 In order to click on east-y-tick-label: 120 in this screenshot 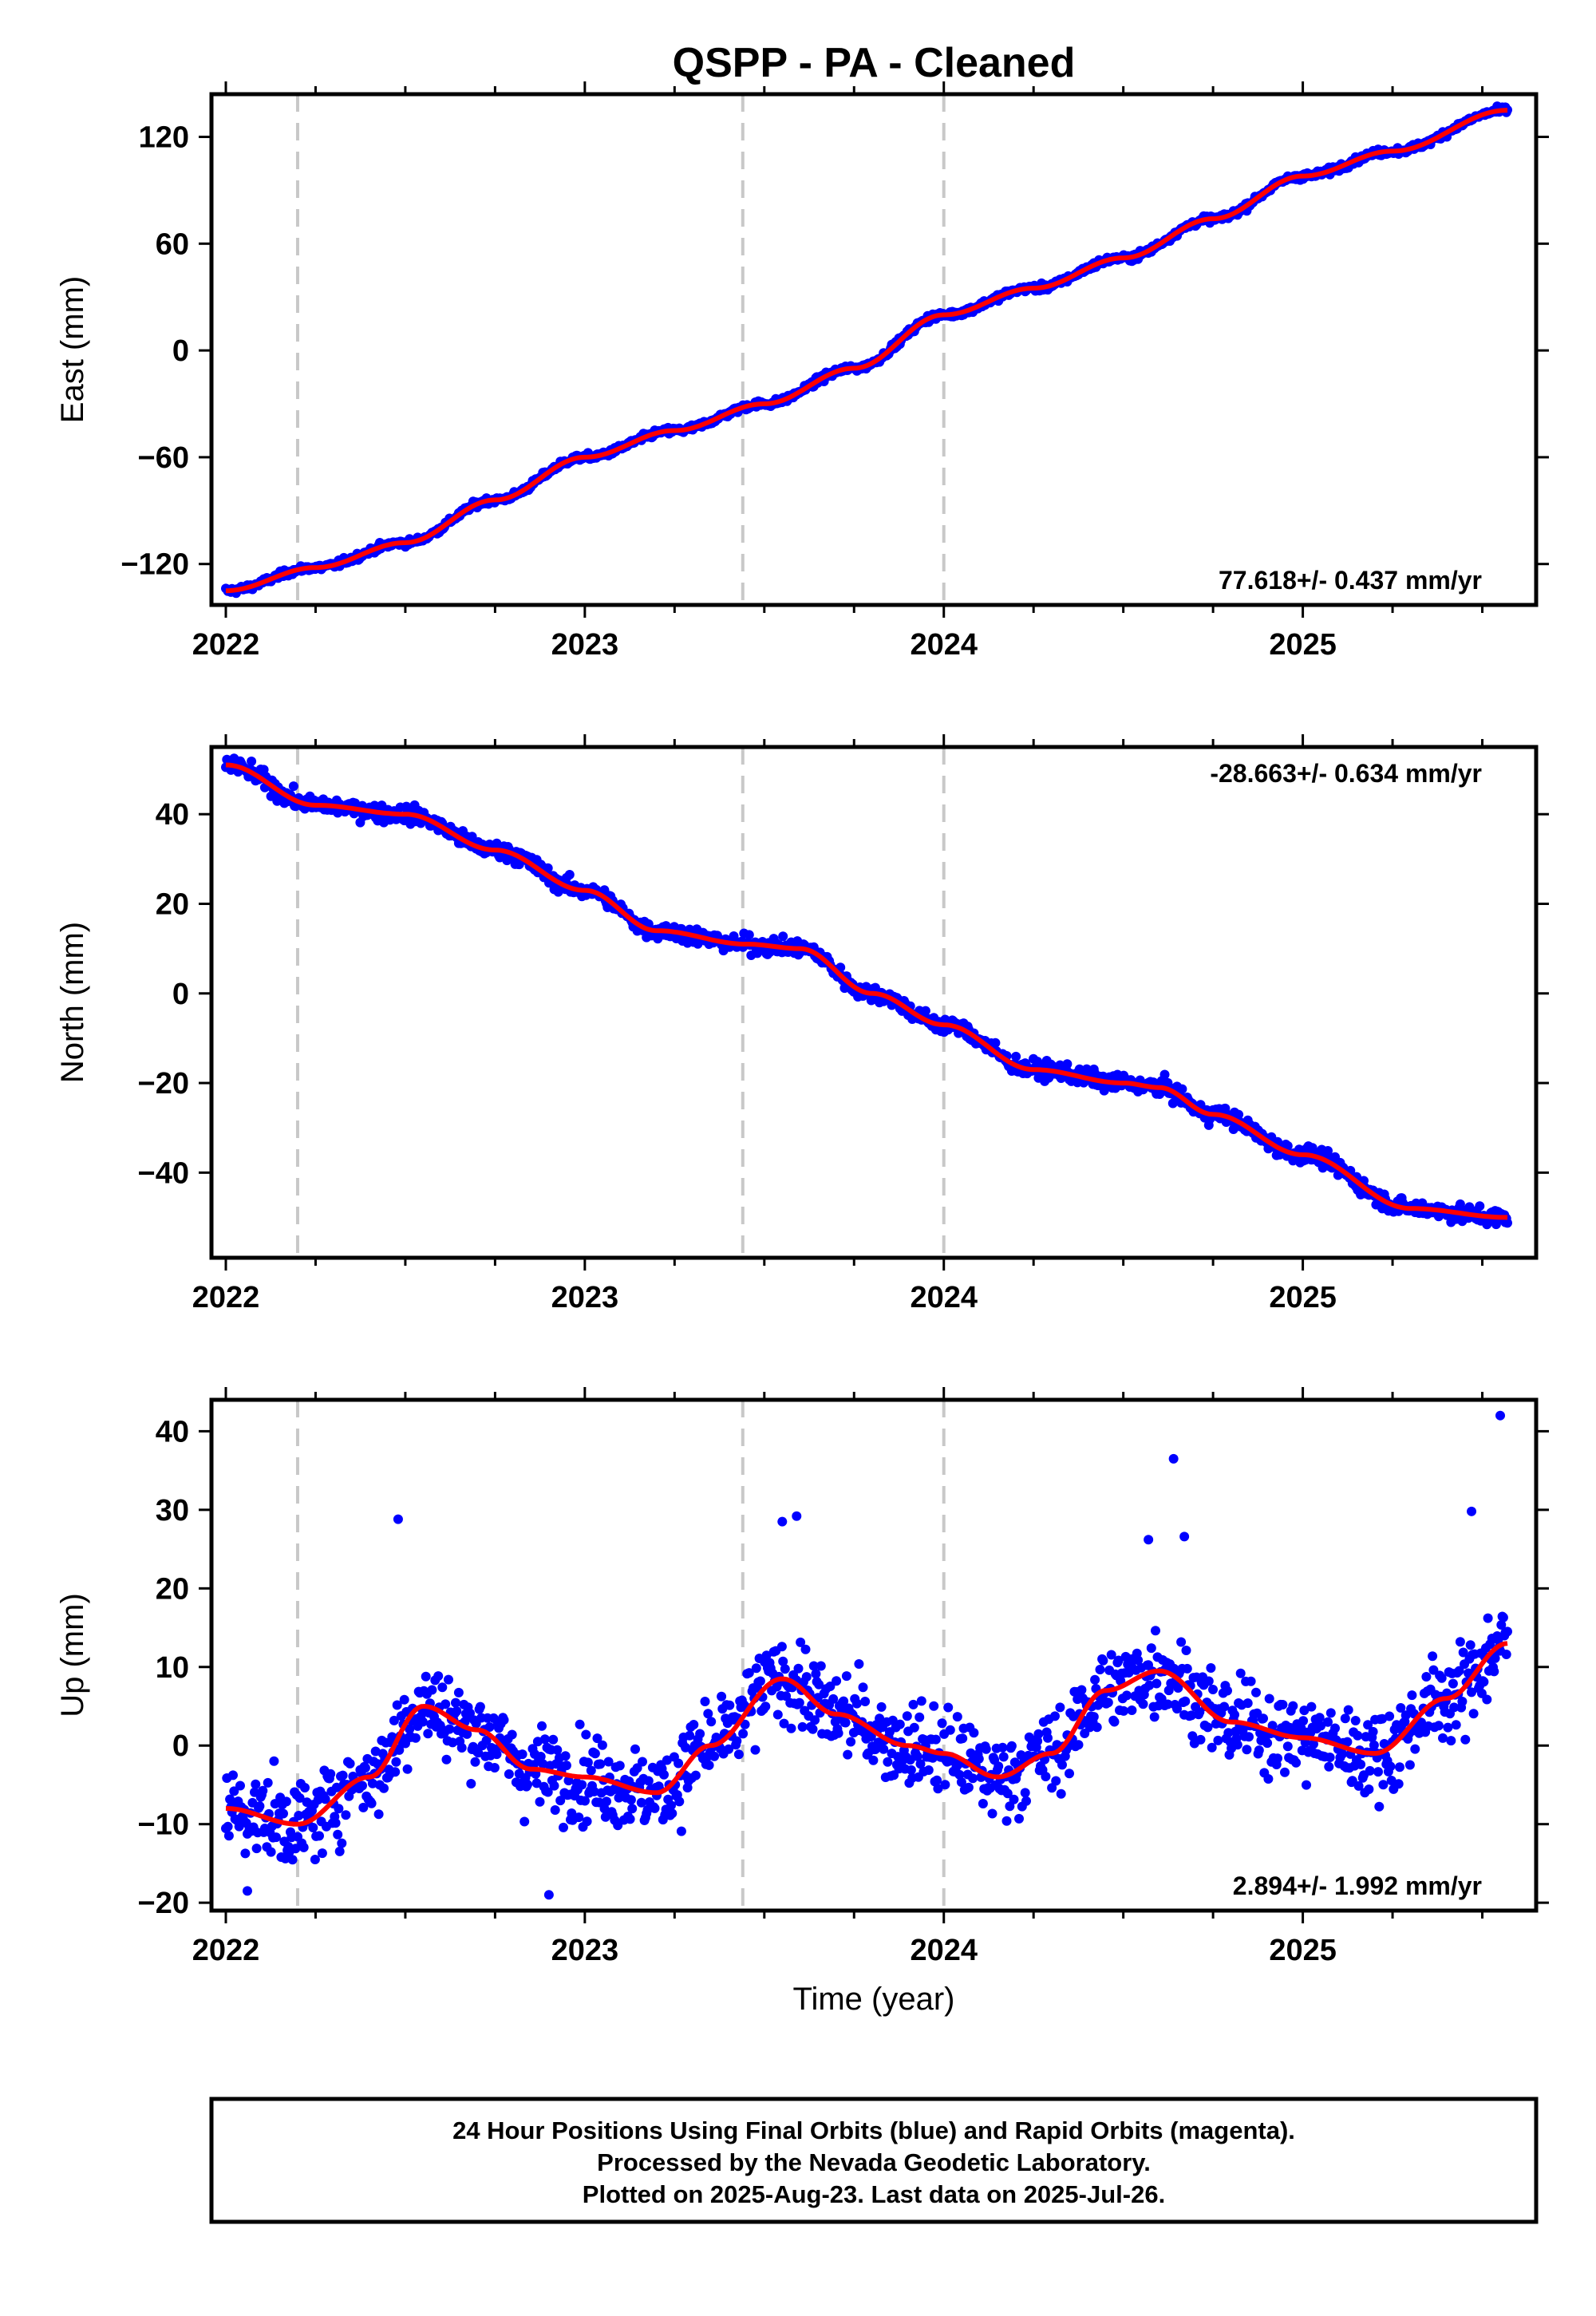, I will do `click(164, 138)`.